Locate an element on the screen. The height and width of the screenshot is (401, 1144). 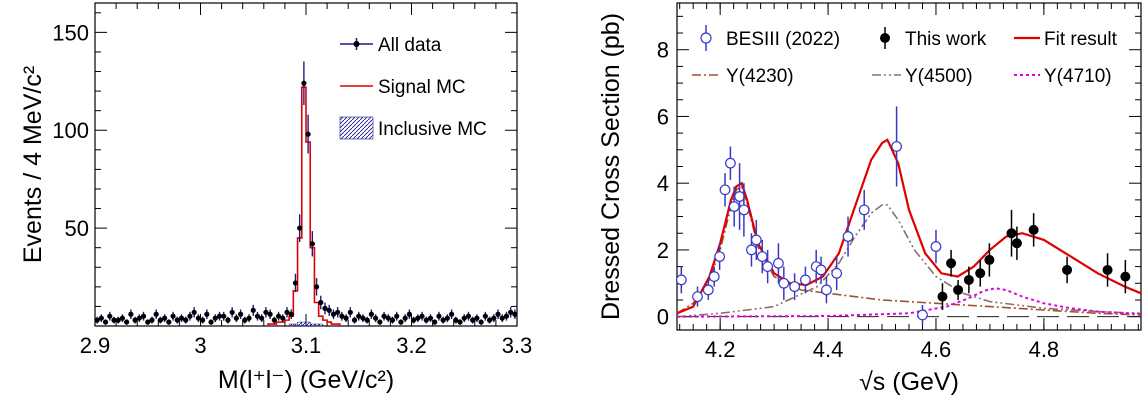
y-tick-label: 6 is located at coordinates (663, 116).